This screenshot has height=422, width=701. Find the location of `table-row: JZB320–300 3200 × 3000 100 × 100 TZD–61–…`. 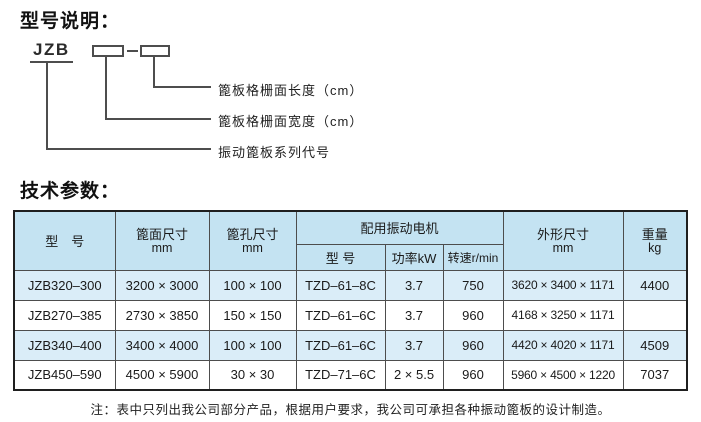

table-row: JZB320–300 3200 × 3000 100 × 100 TZD–61–… is located at coordinates (350, 285).